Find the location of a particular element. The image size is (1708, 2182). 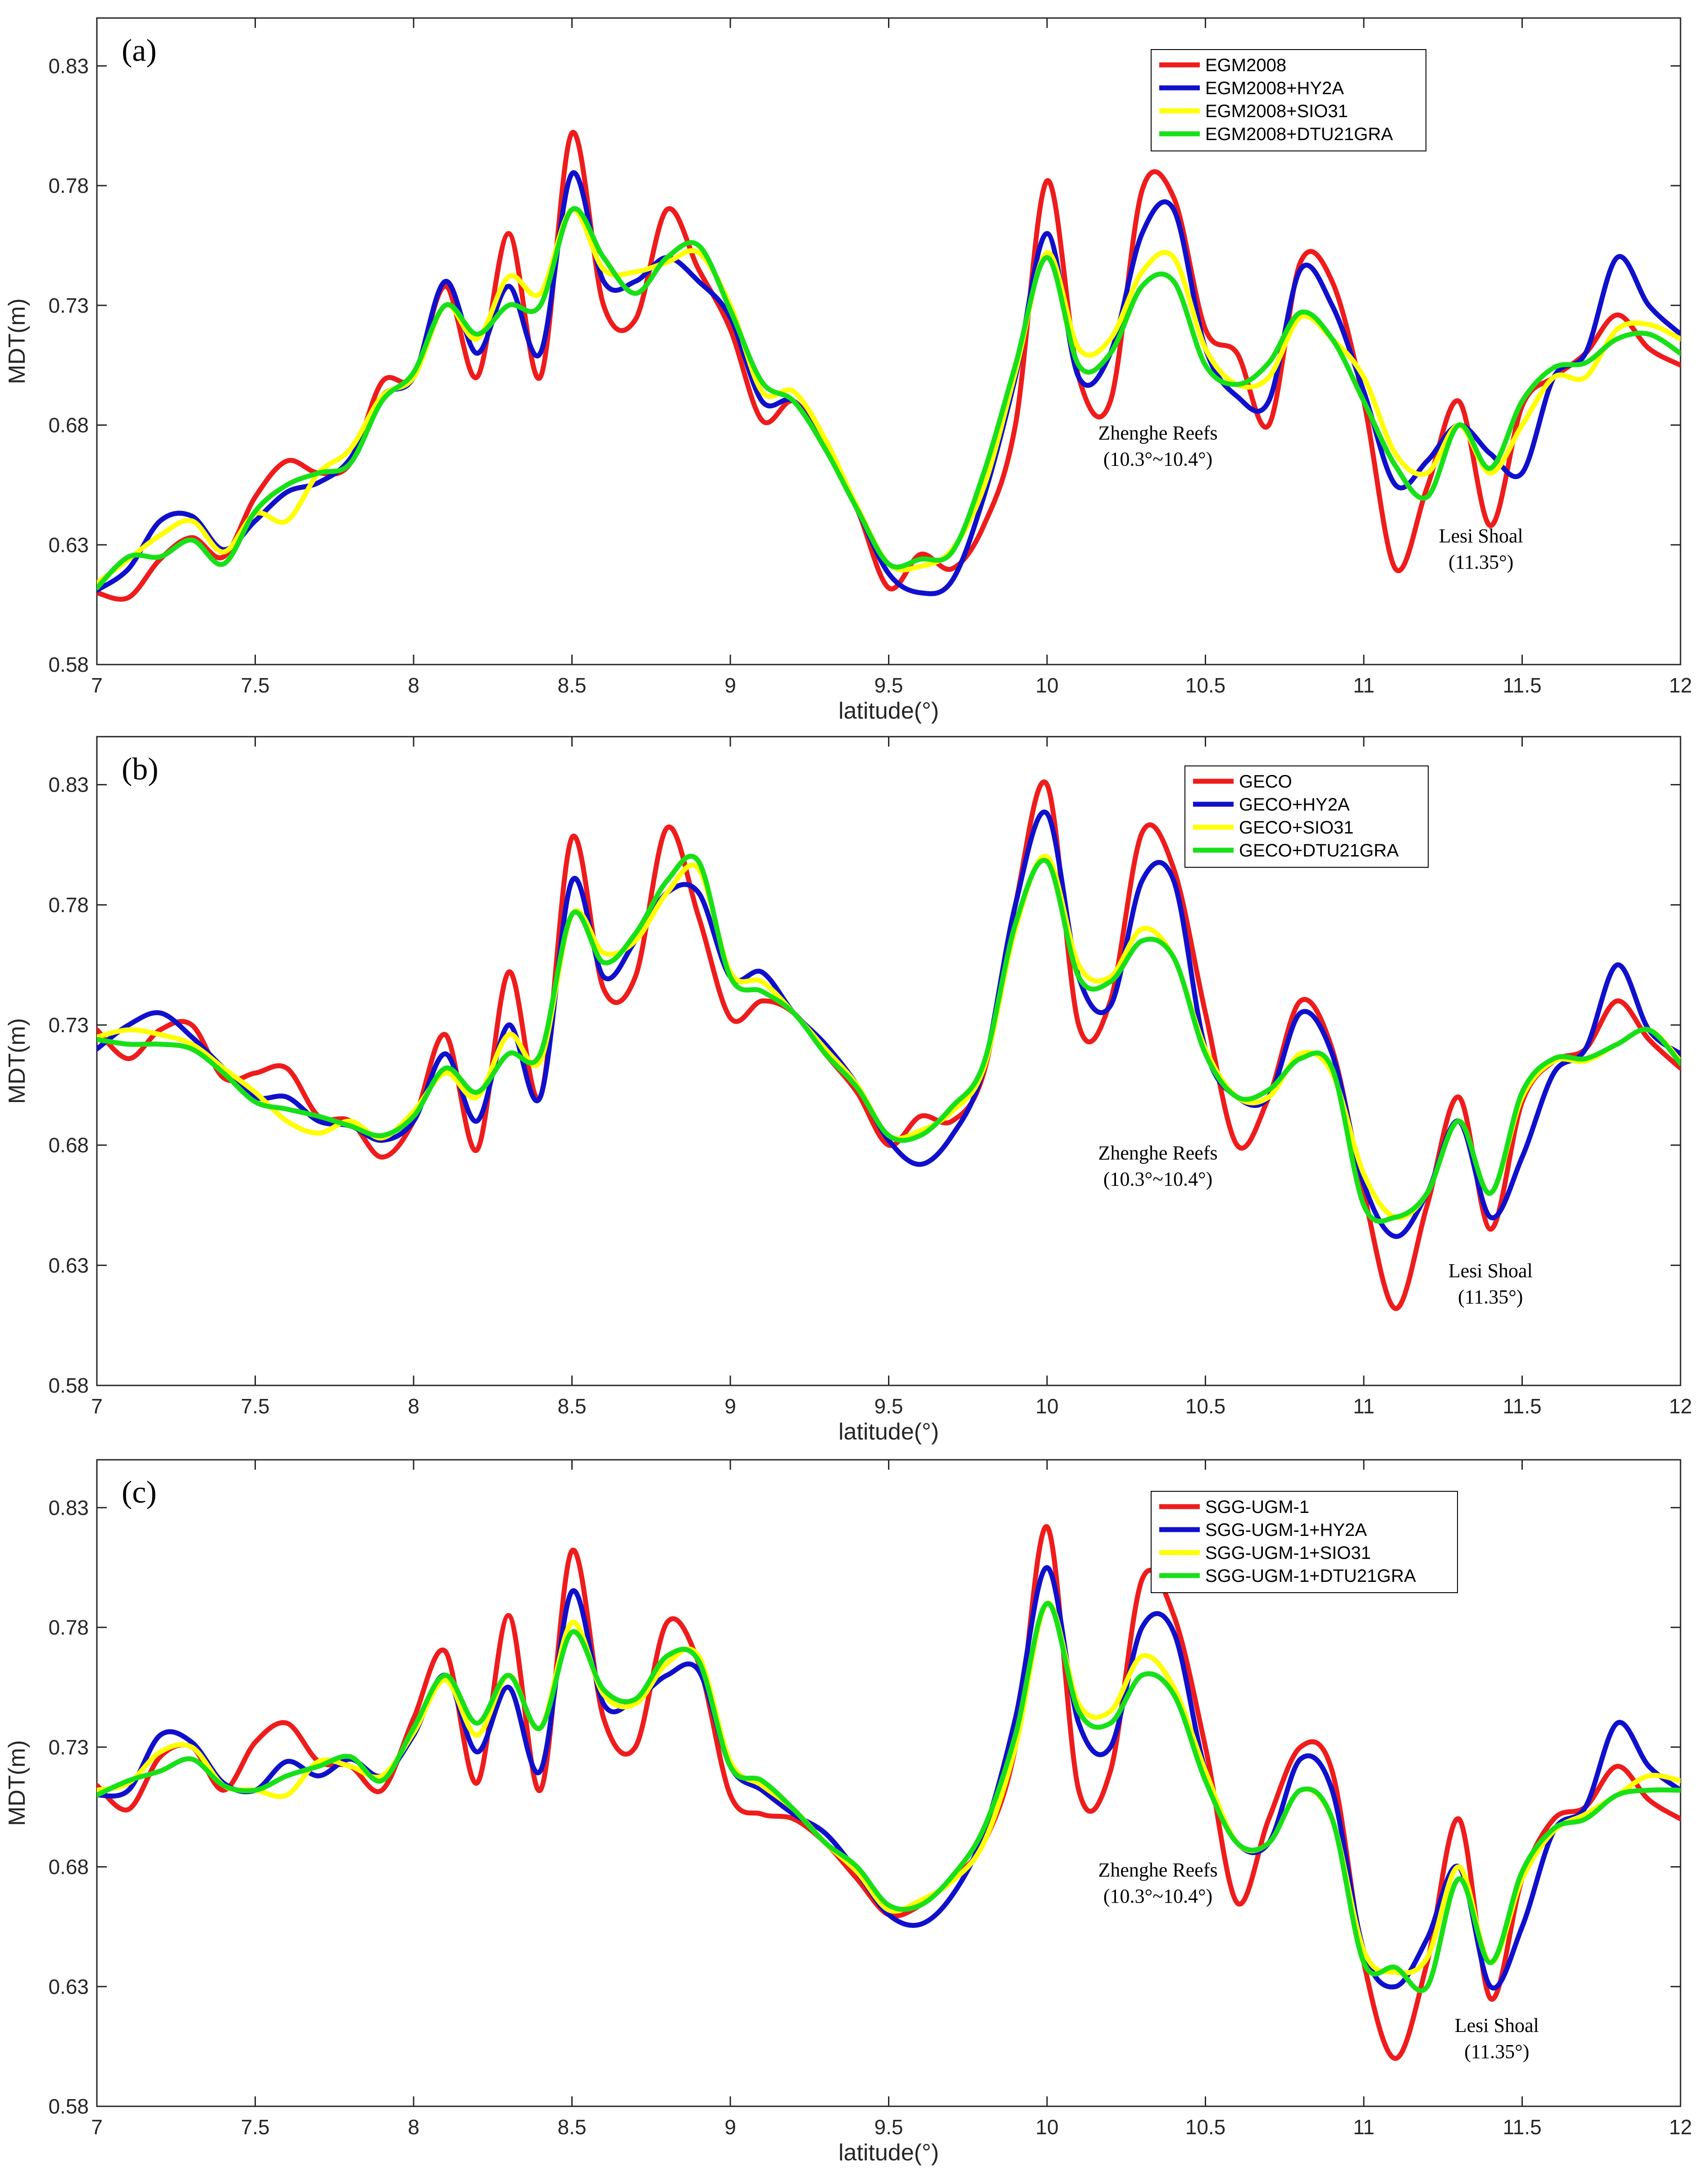

legend-box is located at coordinates (1304, 1542).